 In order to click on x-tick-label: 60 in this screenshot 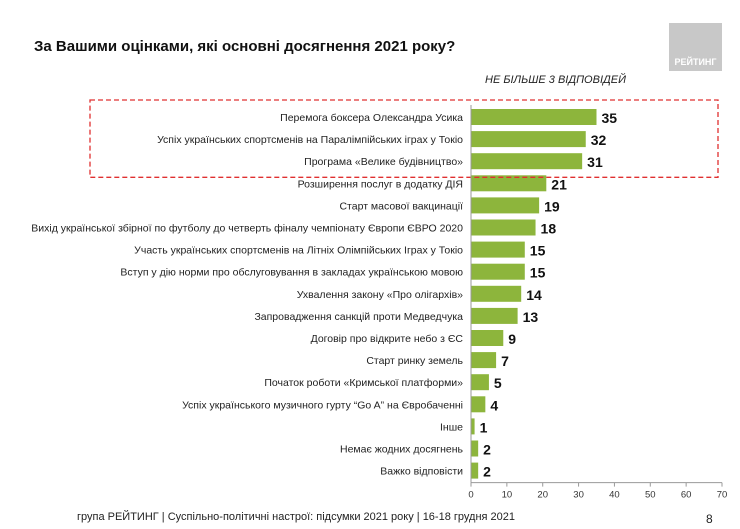, I will do `click(686, 495)`.